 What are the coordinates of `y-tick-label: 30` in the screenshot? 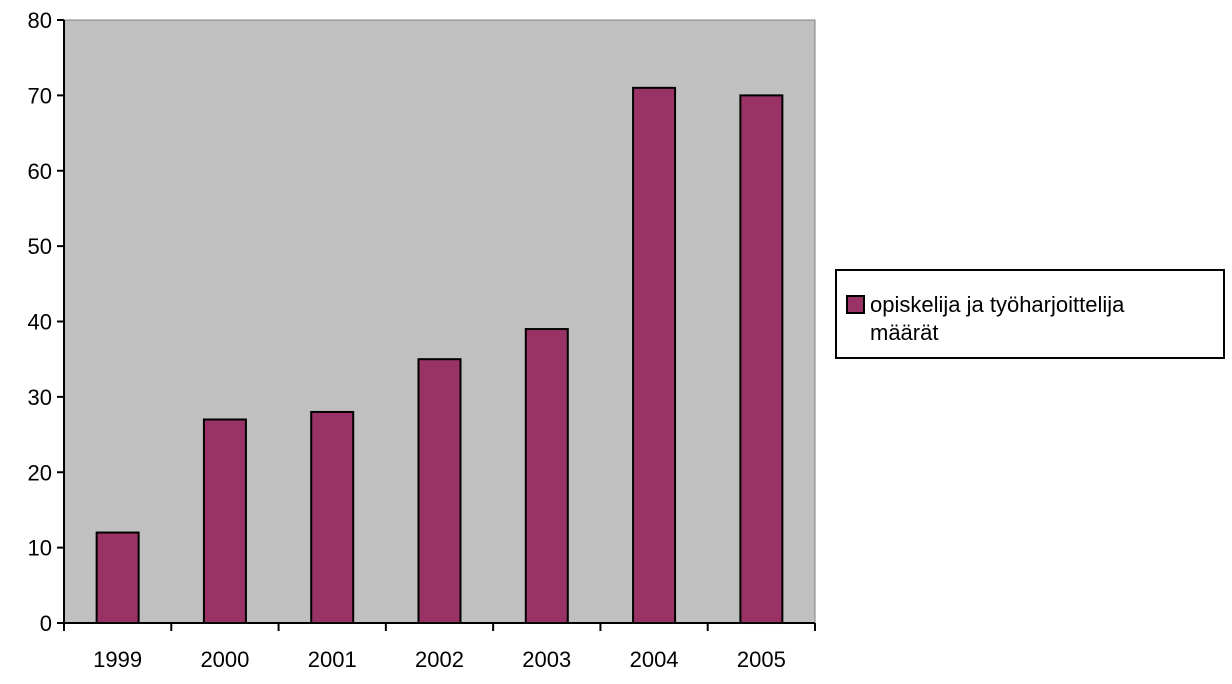 It's located at (40, 397).